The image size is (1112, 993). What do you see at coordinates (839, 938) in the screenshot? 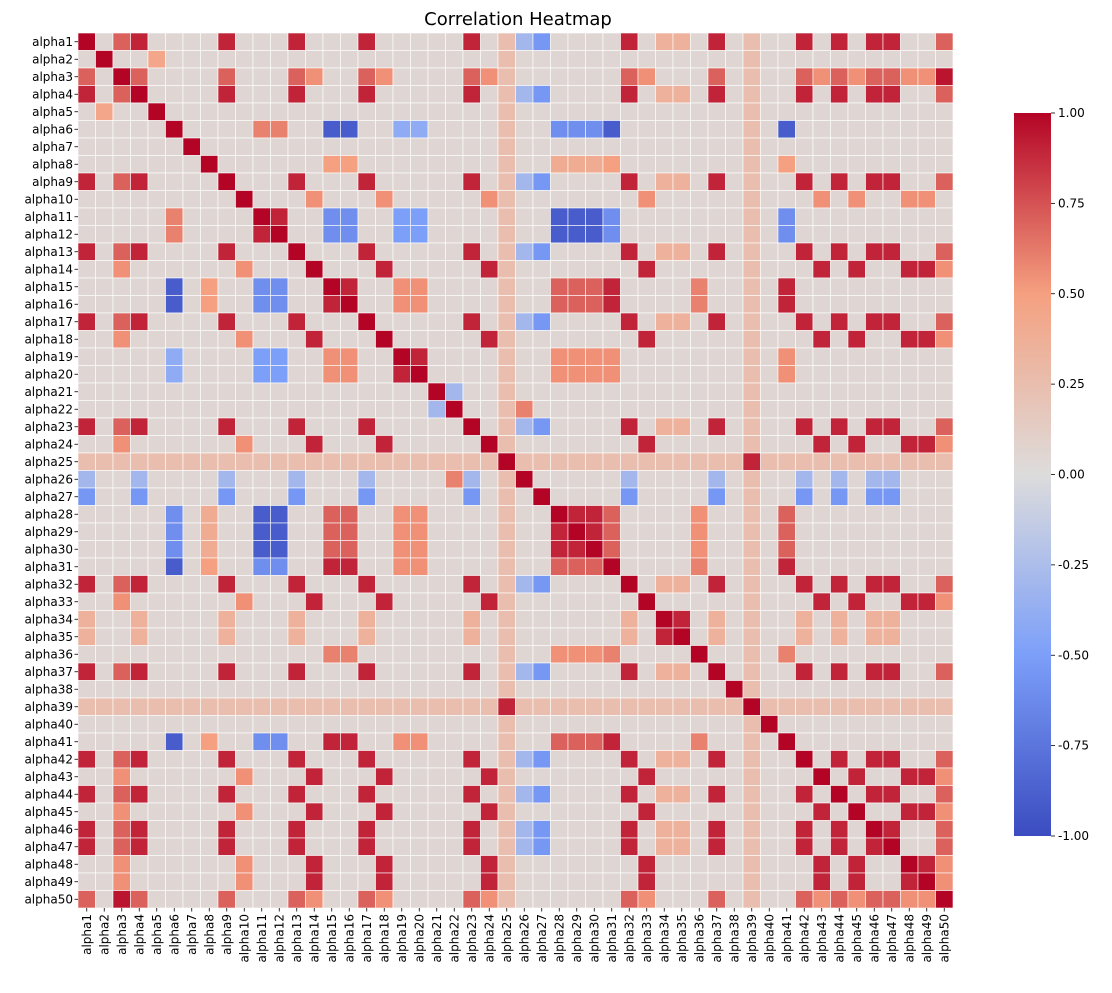
I see `x-tick-label: alpha44` at bounding box center [839, 938].